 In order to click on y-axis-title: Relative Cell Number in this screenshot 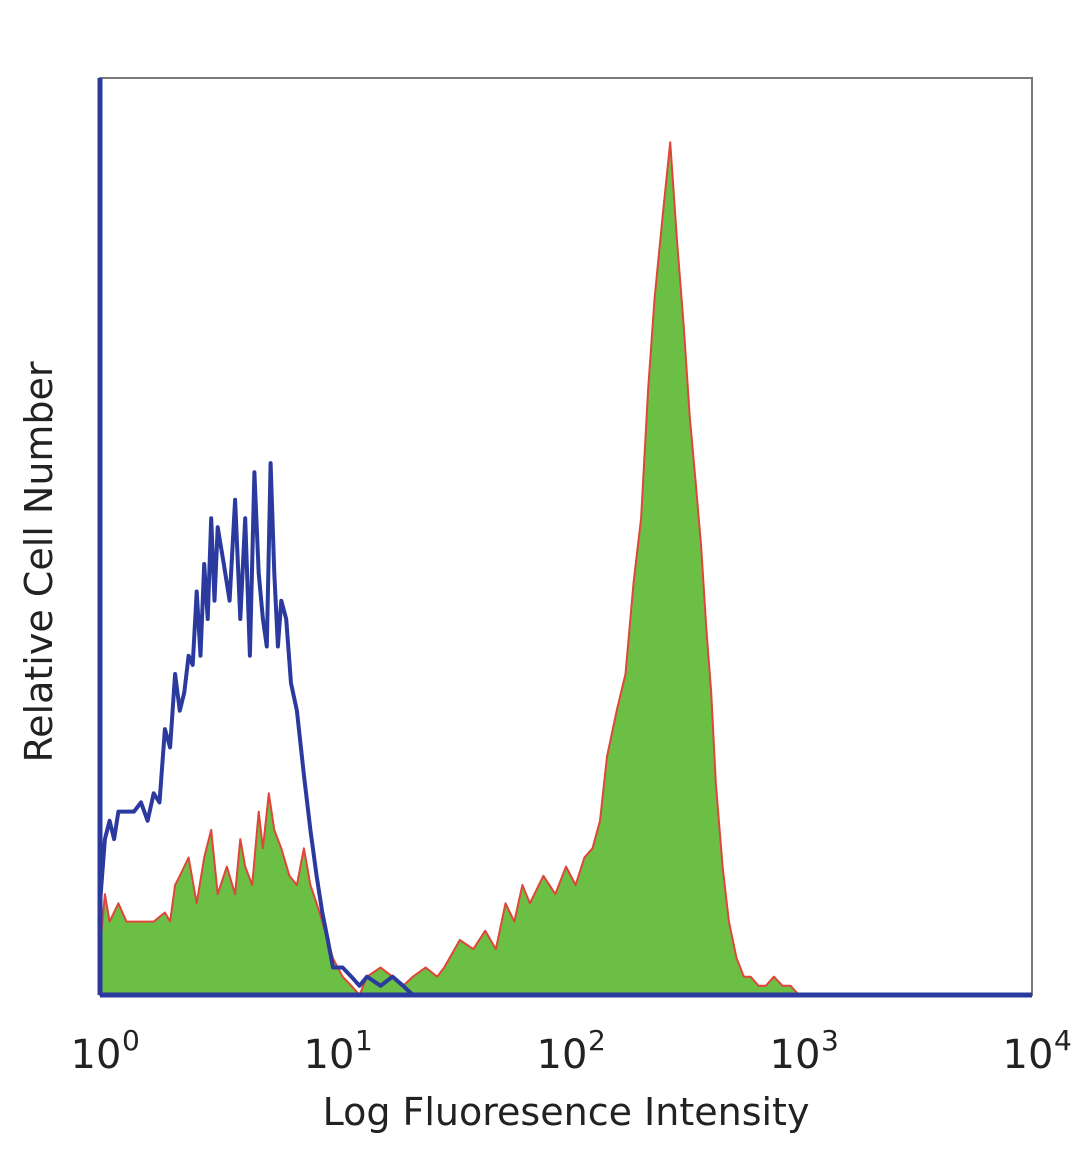, I will do `click(39, 561)`.